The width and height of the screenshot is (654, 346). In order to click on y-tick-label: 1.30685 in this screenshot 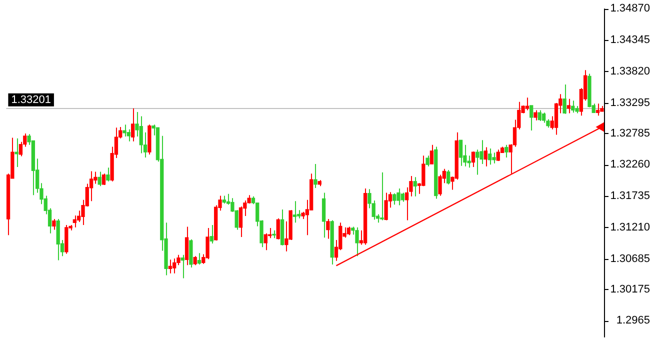, I will do `click(630, 258)`.